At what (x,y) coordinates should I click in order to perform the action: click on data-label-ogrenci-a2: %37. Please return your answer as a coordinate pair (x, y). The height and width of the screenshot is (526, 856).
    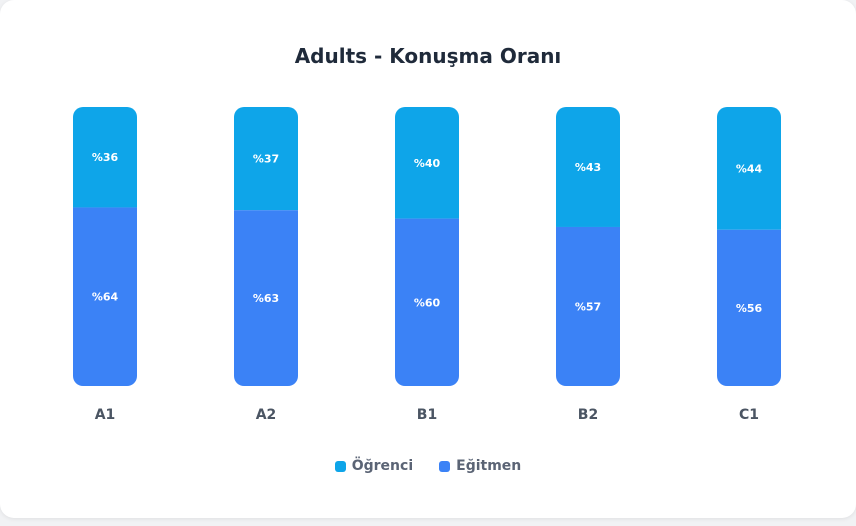
    Looking at the image, I should click on (266, 159).